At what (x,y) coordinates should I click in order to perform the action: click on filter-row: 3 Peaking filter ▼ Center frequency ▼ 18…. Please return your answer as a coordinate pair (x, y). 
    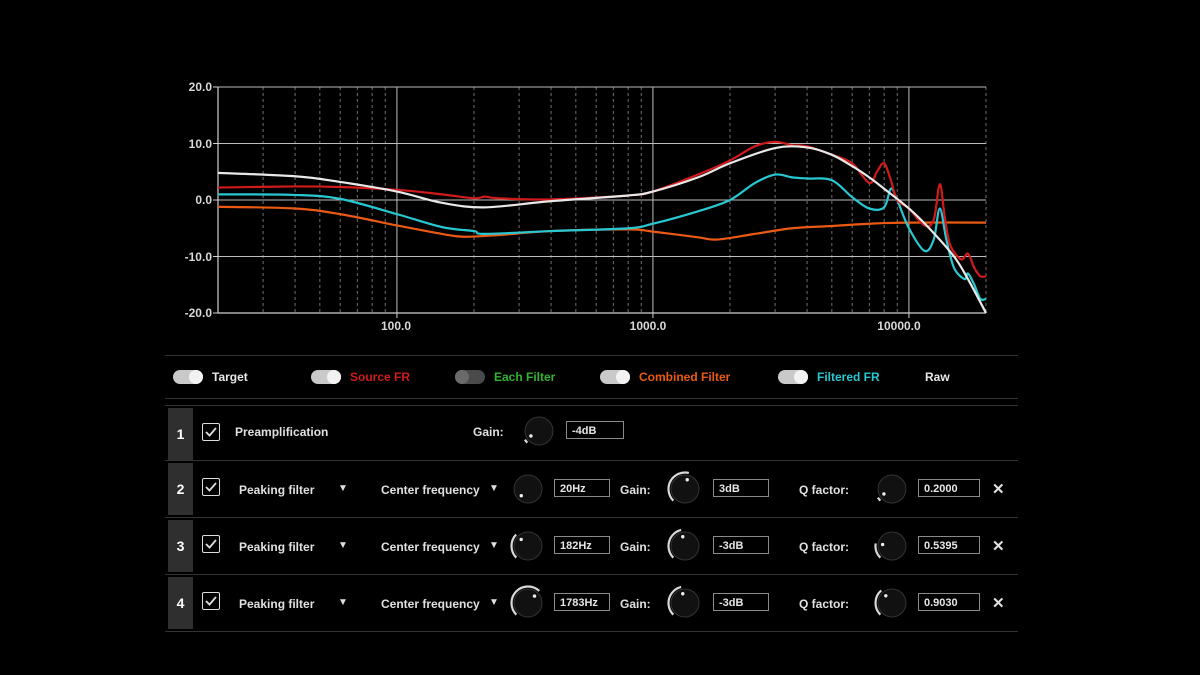
    Looking at the image, I should click on (593, 546).